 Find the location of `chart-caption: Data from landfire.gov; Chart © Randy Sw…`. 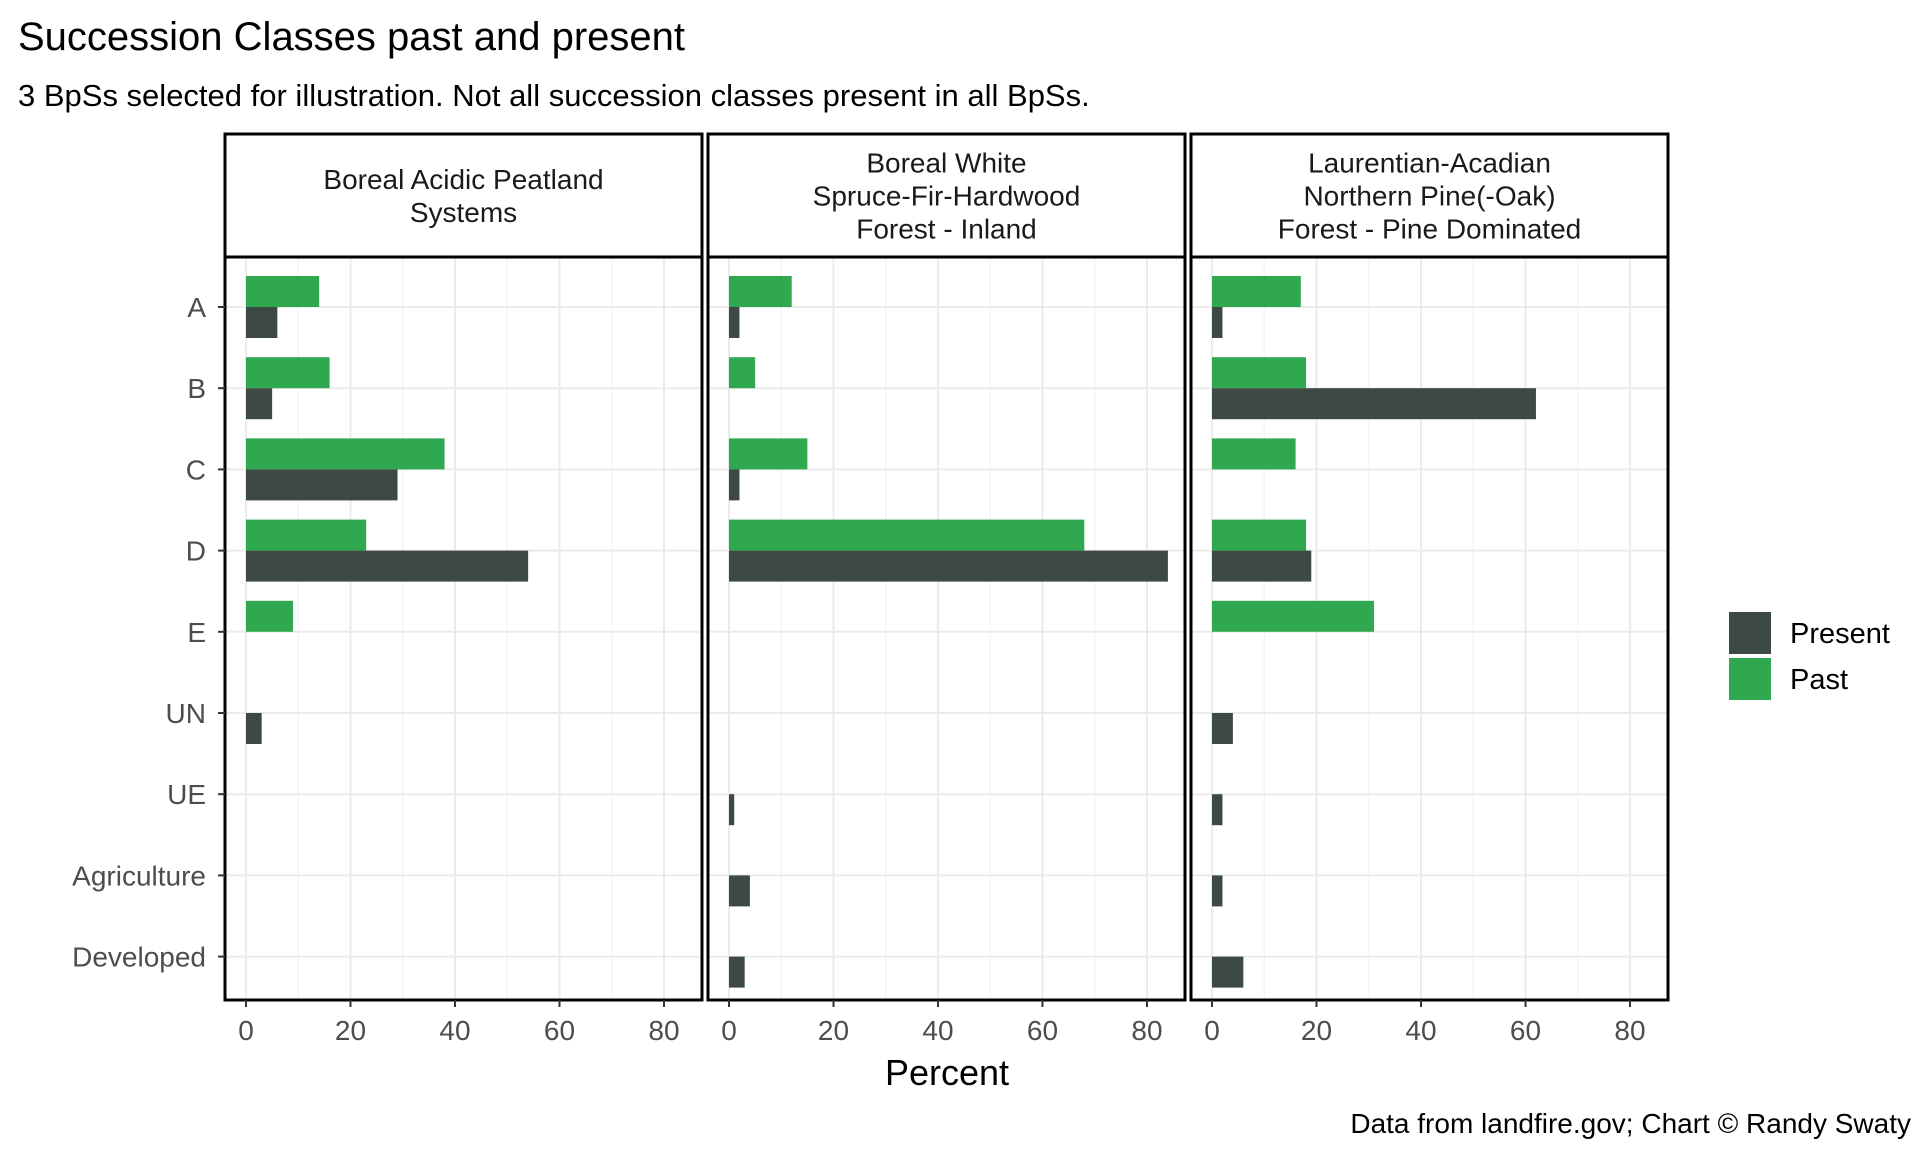

chart-caption: Data from landfire.gov; Chart © Randy Sw… is located at coordinates (1630, 1123).